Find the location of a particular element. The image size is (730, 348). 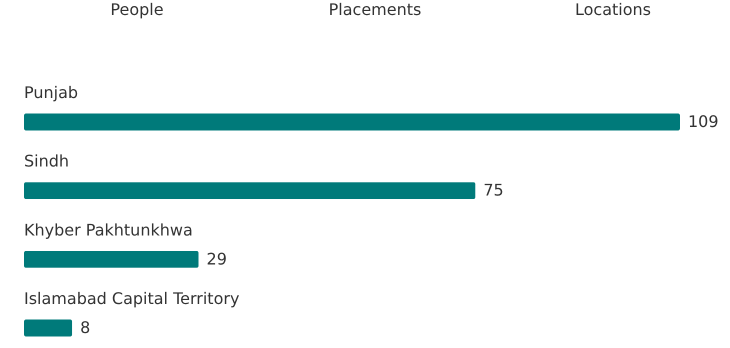

text: Placements is located at coordinates (375, 9).